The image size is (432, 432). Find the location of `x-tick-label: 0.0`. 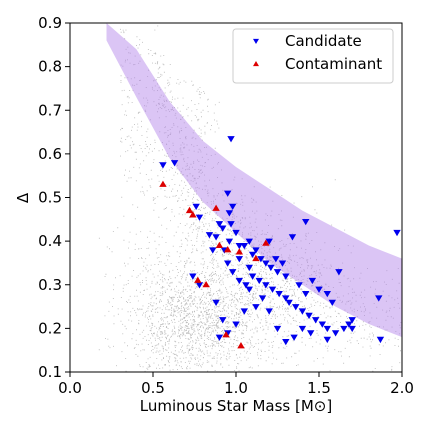

x-tick-label: 0.0 is located at coordinates (70, 388).